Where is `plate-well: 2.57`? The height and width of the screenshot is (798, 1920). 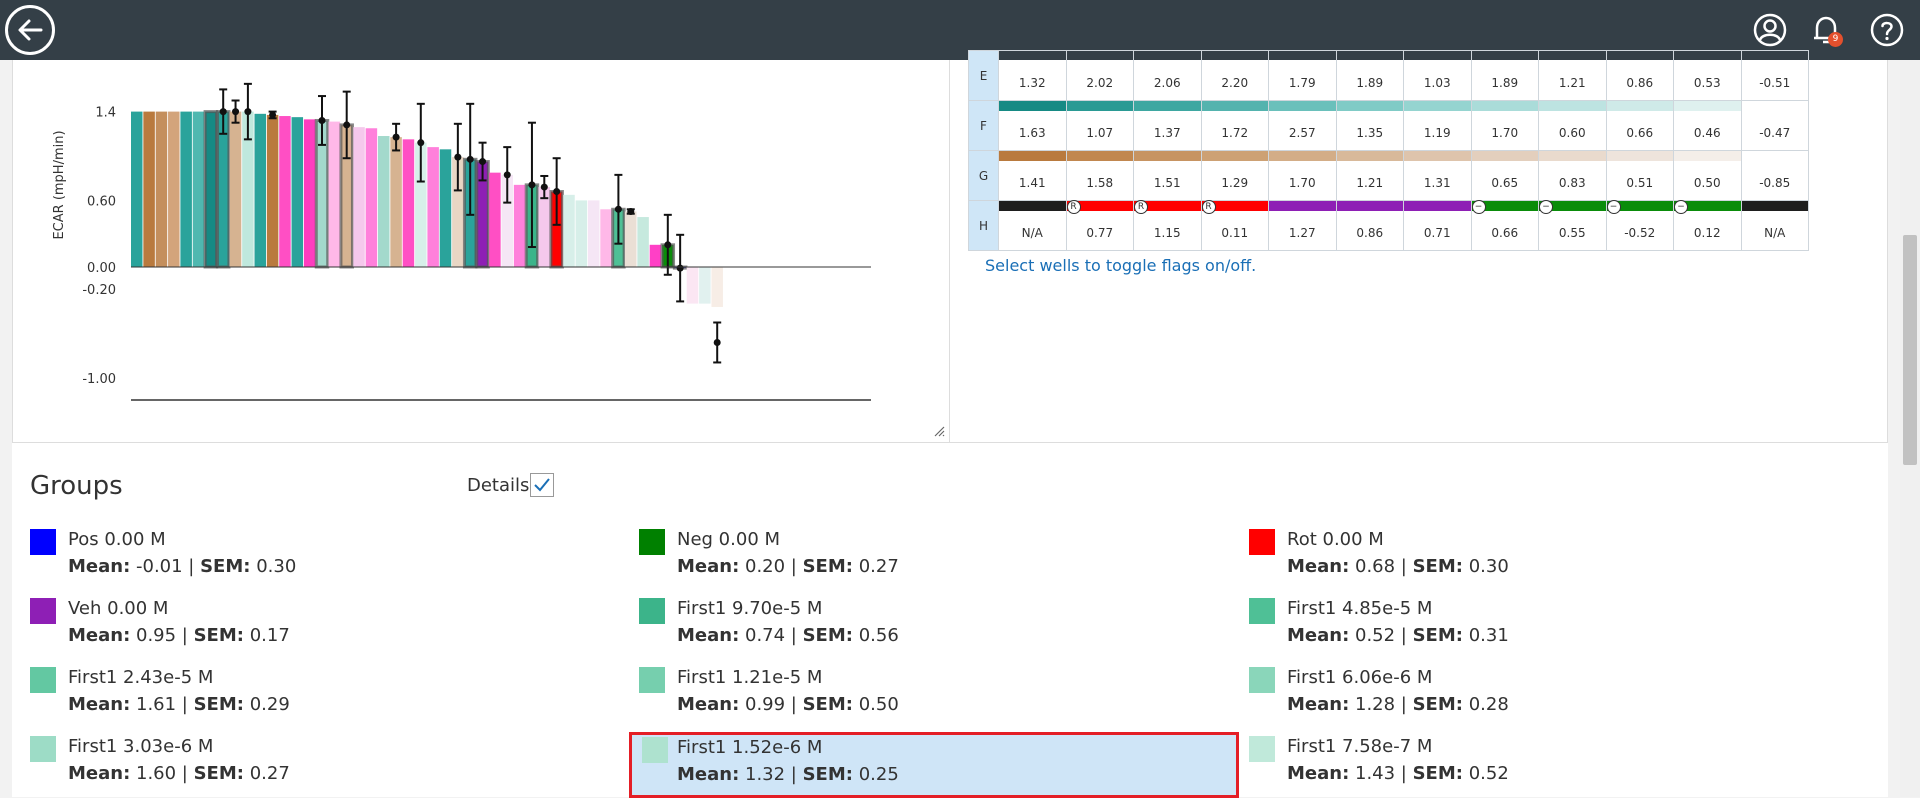
plate-well: 2.57 is located at coordinates (1302, 125).